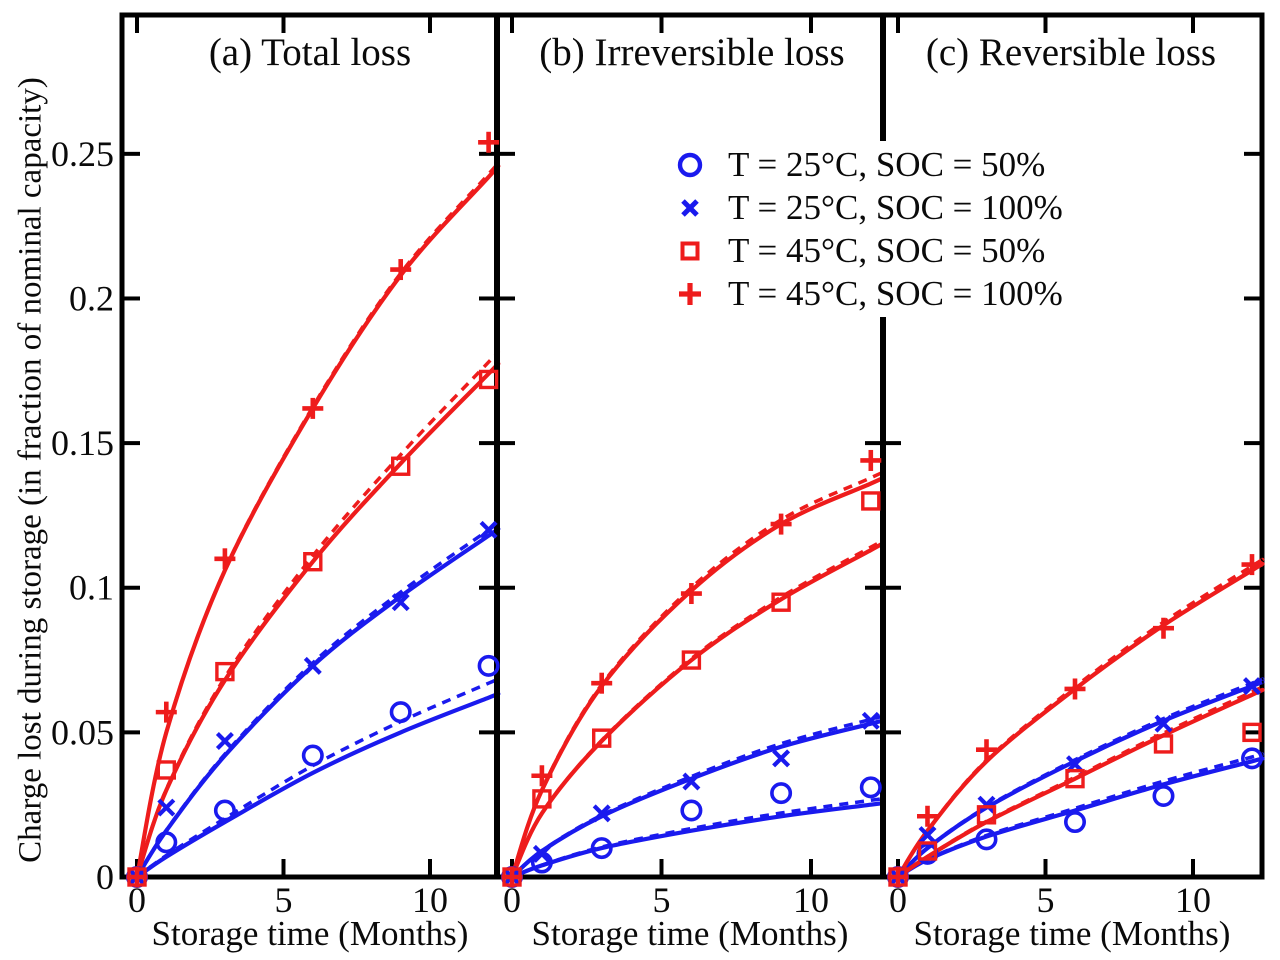  I want to click on panel-c-markers, so click(1075, 721).